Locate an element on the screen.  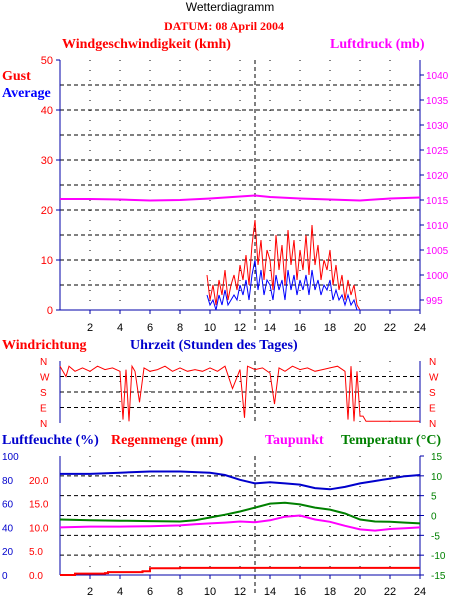
humidity-tick-label: 20 is located at coordinates (8, 552).